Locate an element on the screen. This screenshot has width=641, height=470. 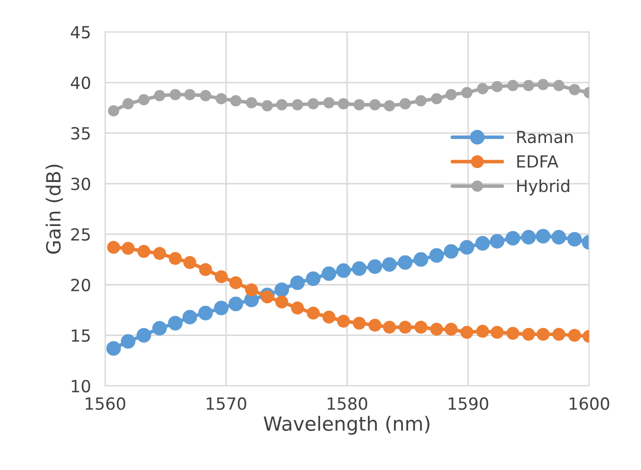
y-tick-label: 20 is located at coordinates (80, 285).